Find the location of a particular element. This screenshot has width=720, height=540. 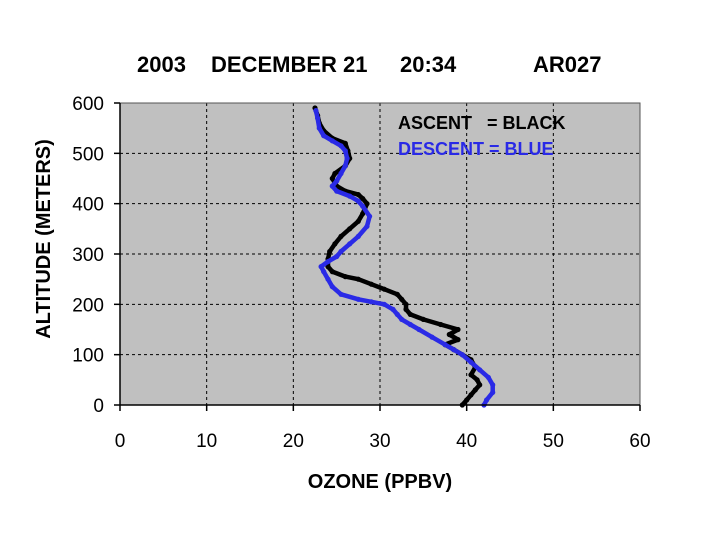

legend-ascent: ASCENT = BLACK is located at coordinates (482, 123).